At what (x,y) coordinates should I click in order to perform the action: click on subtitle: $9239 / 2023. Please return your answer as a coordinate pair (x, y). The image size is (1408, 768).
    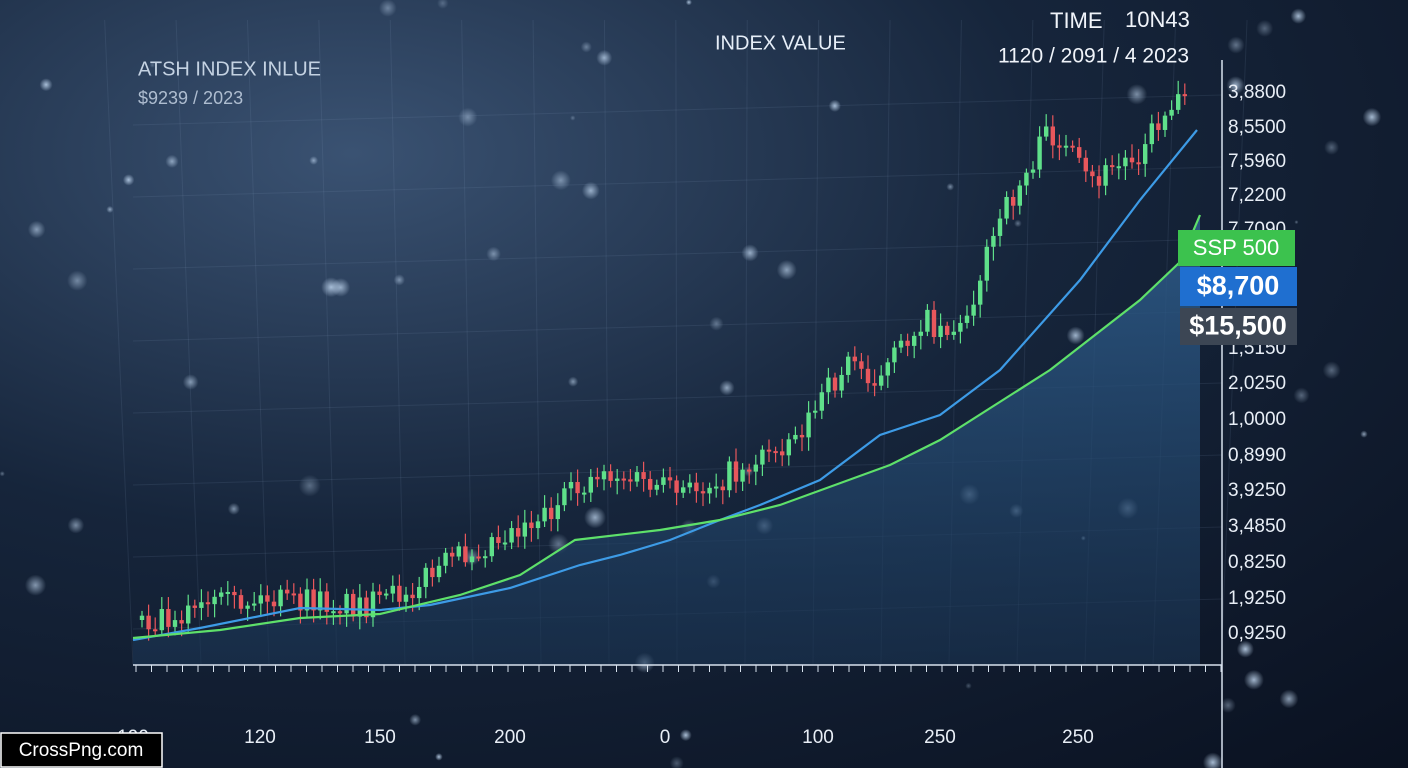
    Looking at the image, I should click on (190, 98).